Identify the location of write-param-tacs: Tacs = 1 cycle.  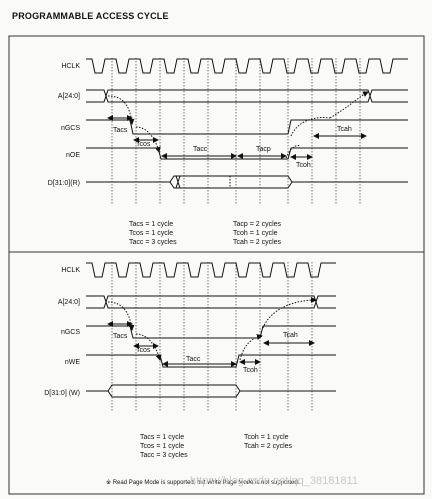
(162, 437).